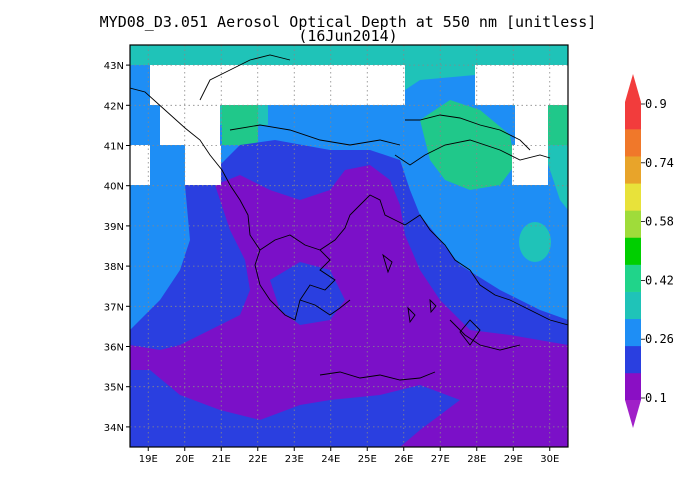 Image resolution: width=700 pixels, height=500 pixels. Describe the element at coordinates (549, 459) in the screenshot. I see `lon-tick-label: 30E` at that location.